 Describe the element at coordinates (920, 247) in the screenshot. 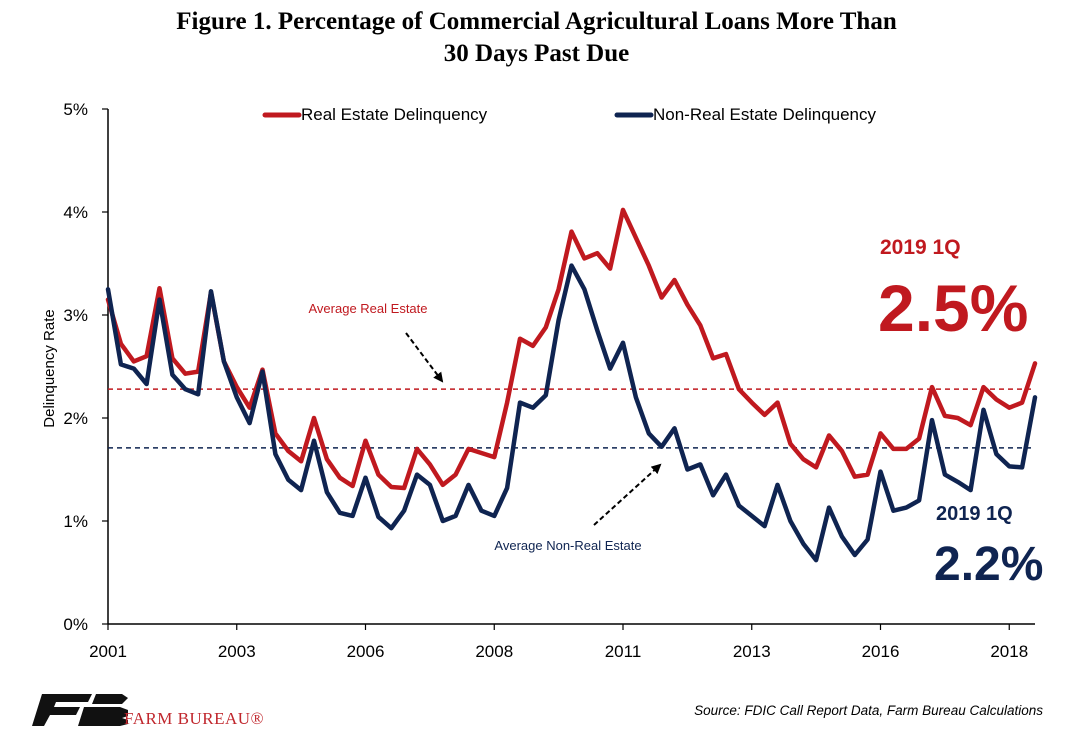

I see `annotation-label-real-estate: 2019 1Q` at that location.